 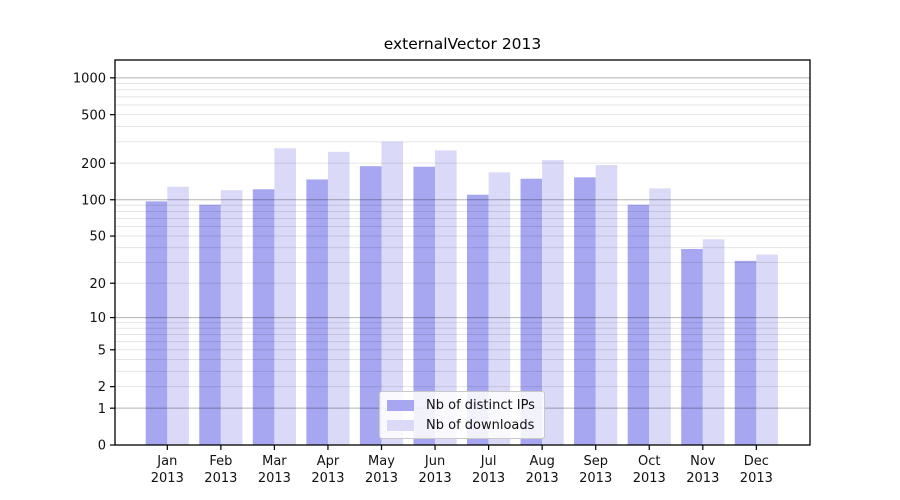 What do you see at coordinates (338, 298) in the screenshot?
I see `bar-downloads-apr` at bounding box center [338, 298].